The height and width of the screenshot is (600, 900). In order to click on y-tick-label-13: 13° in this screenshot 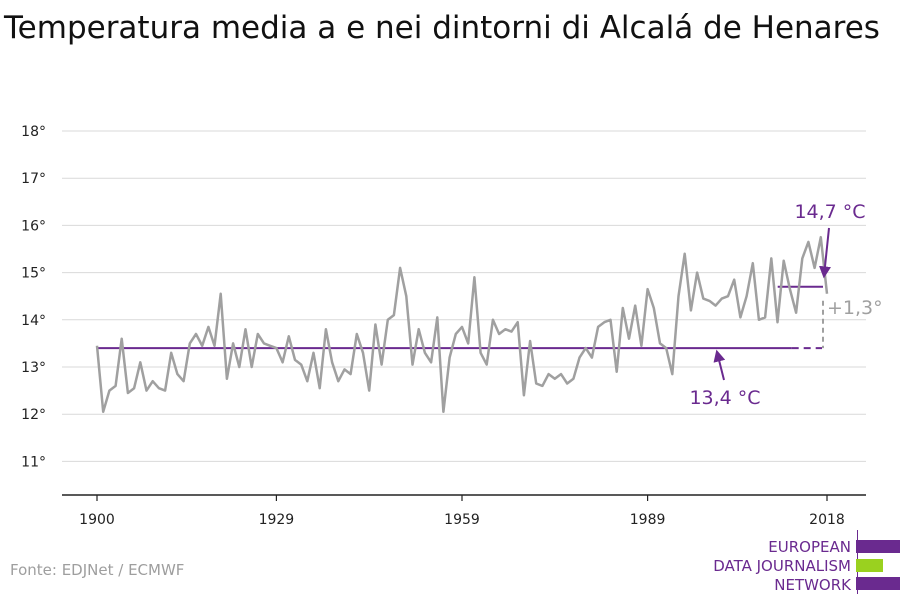, I will do `click(33, 368)`.